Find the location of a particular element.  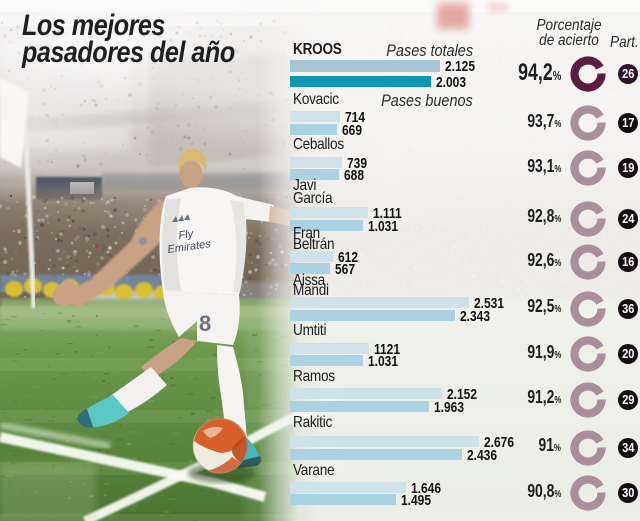

svg-text: Fly is located at coordinates (187, 235).